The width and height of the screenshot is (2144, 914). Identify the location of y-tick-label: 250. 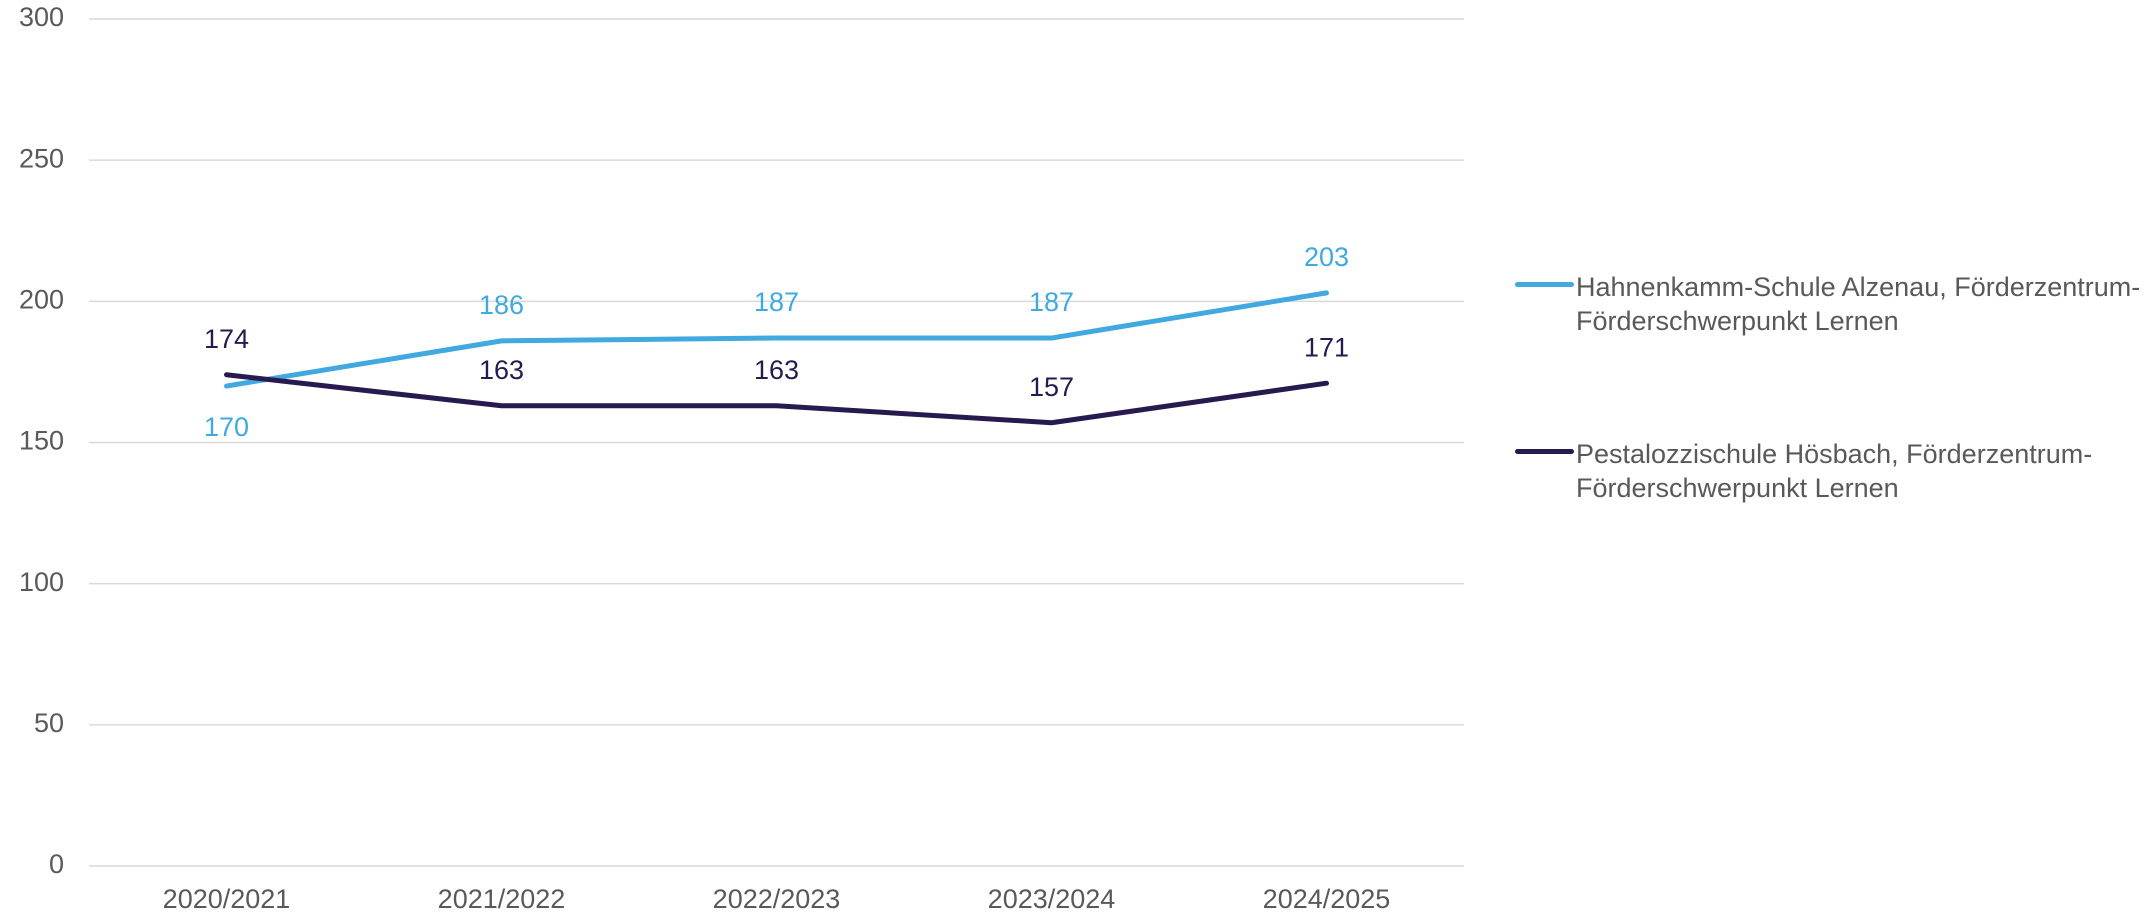
(41, 158).